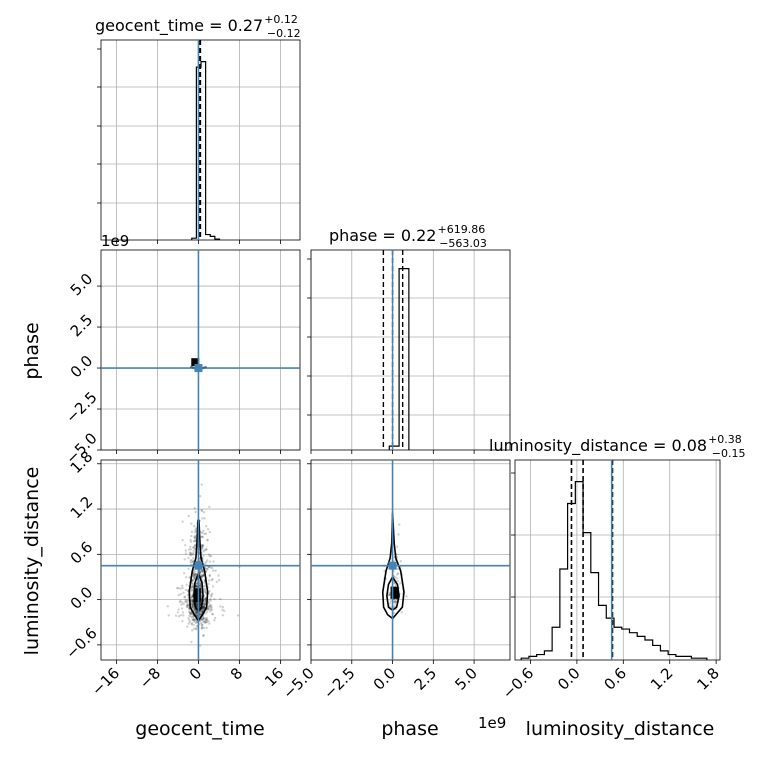 This screenshot has width=760, height=760. Describe the element at coordinates (198, 571) in the screenshot. I see `contour-2sigma` at that location.